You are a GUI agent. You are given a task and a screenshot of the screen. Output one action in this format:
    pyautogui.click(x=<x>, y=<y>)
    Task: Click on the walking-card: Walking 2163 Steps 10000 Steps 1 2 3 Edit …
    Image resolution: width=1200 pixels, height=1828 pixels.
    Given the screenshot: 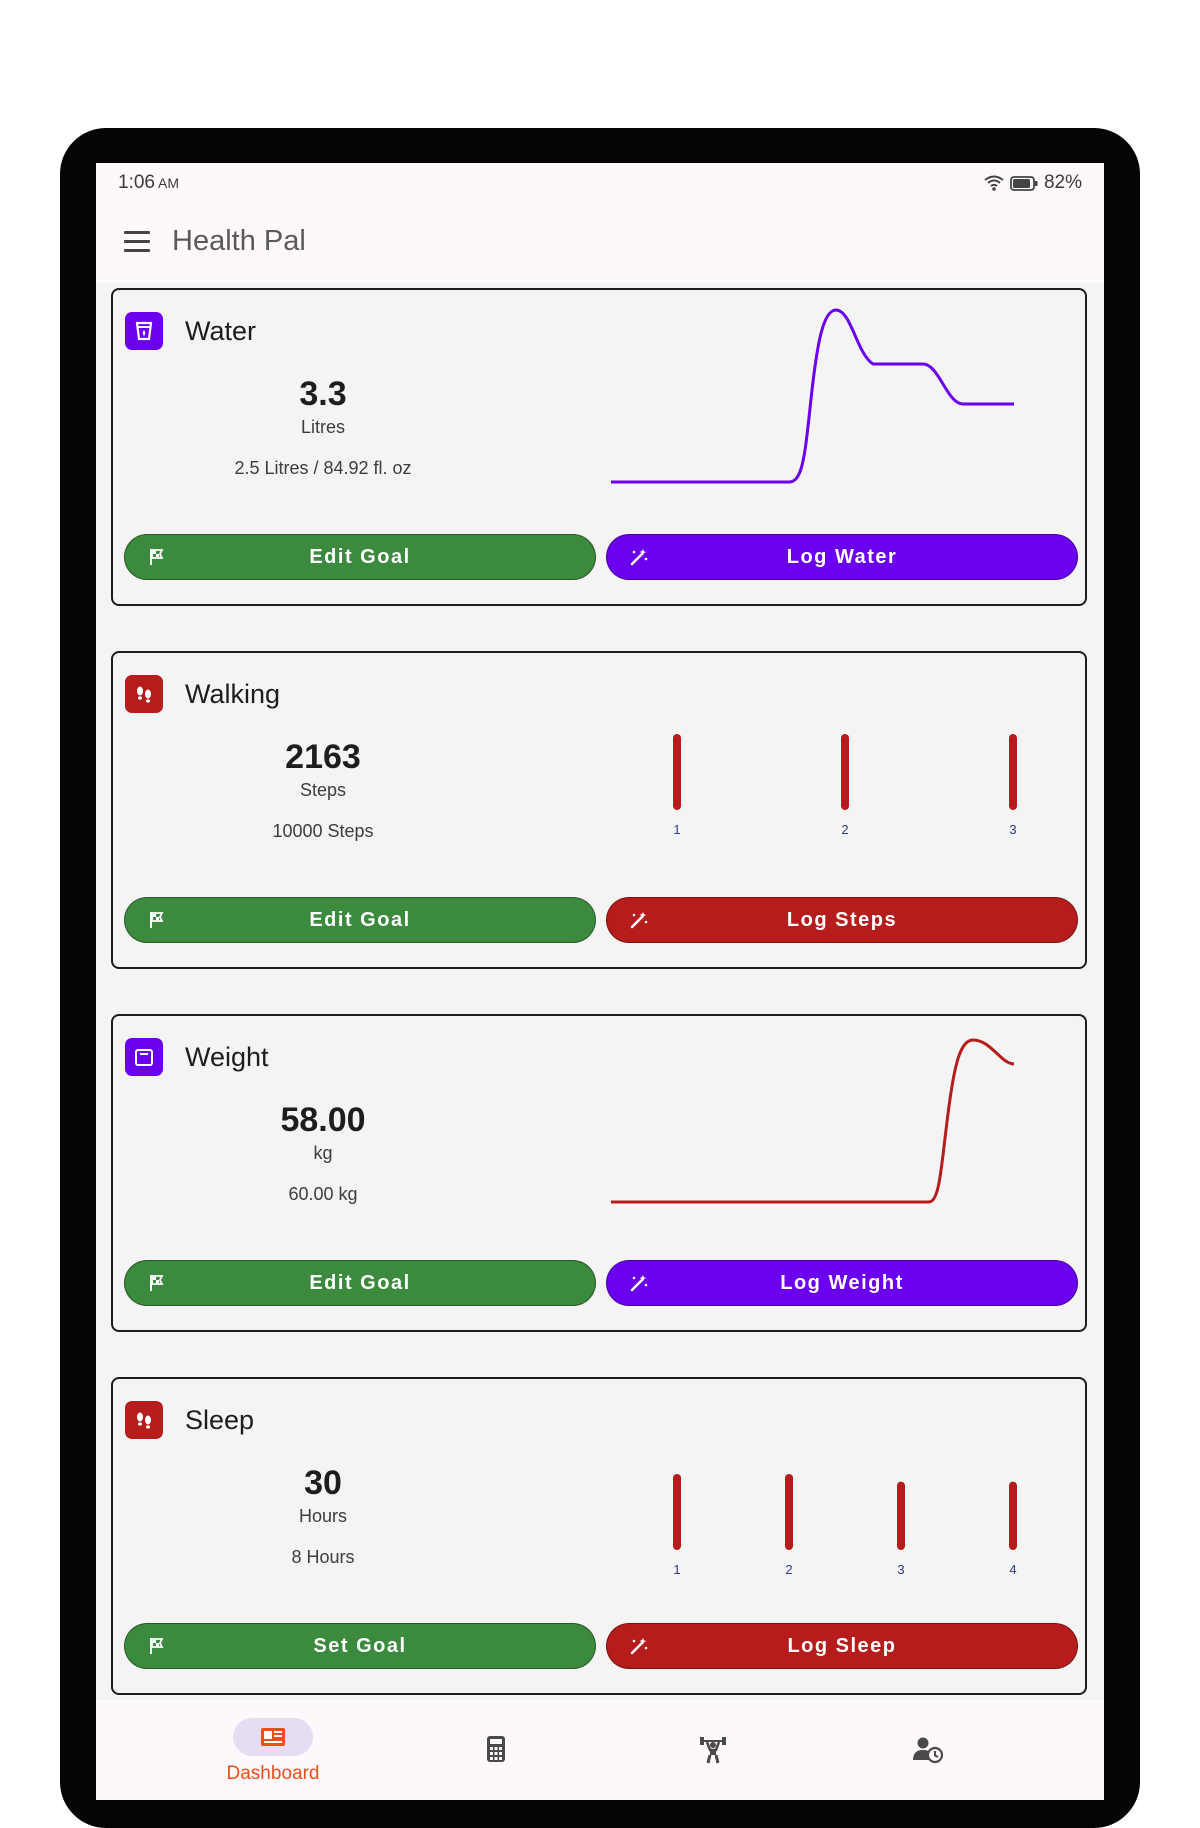 What is the action you would take?
    pyautogui.click(x=599, y=810)
    